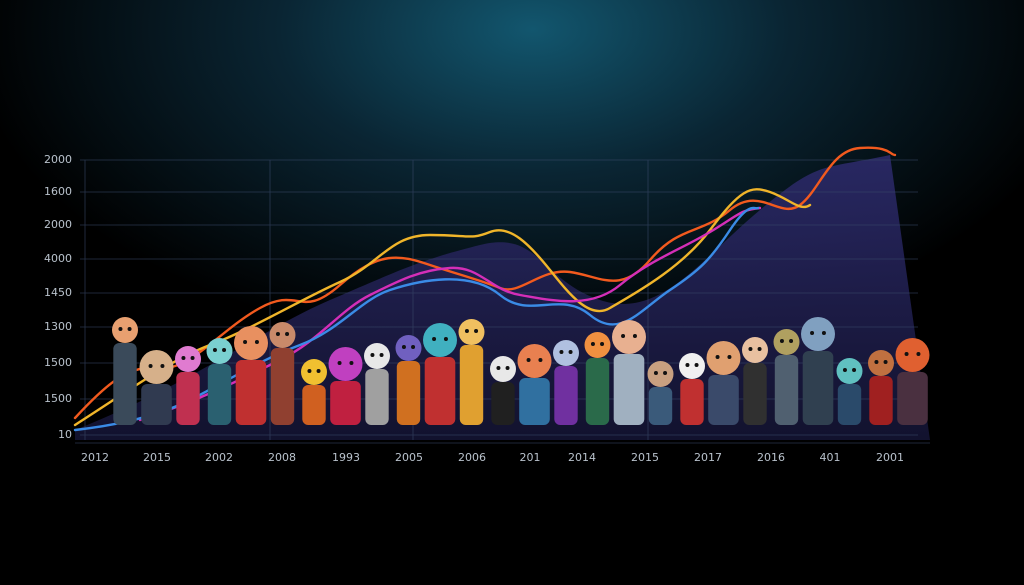  What do you see at coordinates (58, 191) in the screenshot?
I see `y-axis-label: 1600` at bounding box center [58, 191].